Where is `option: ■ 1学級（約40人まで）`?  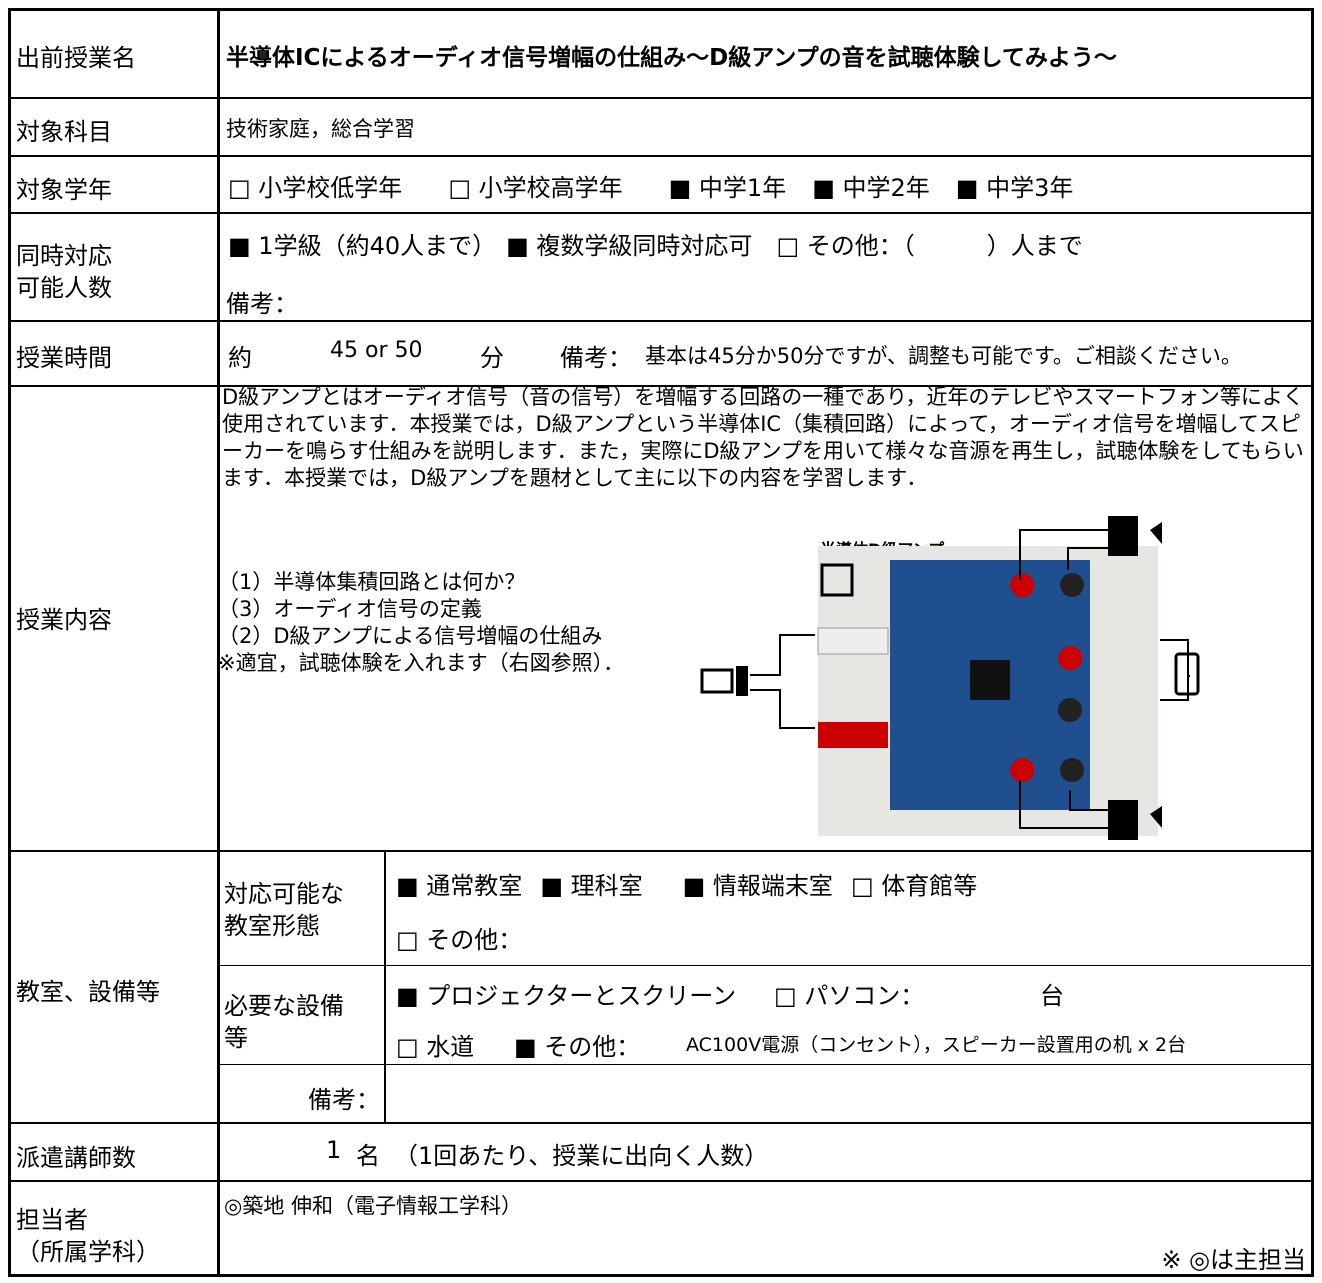 option: ■ 1学級（約40人まで） is located at coordinates (362, 246).